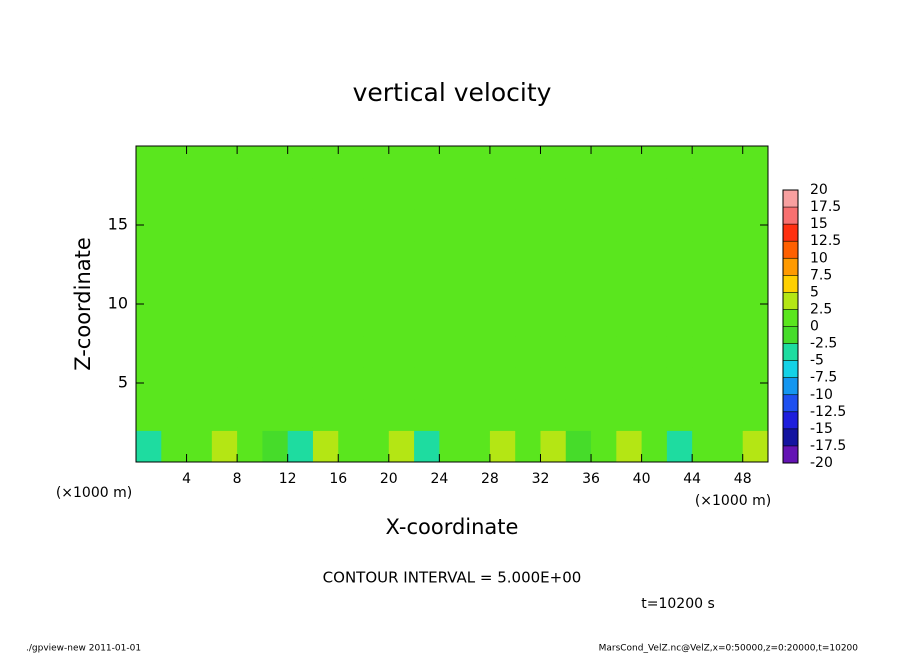 This screenshot has height=654, width=904. Describe the element at coordinates (490, 479) in the screenshot. I see `x-tick-label: 28` at that location.